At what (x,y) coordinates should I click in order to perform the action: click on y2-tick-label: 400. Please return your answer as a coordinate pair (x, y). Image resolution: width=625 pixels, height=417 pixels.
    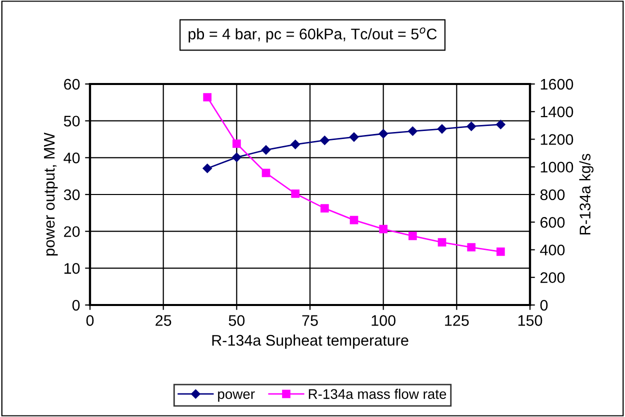
    Looking at the image, I should click on (552, 250).